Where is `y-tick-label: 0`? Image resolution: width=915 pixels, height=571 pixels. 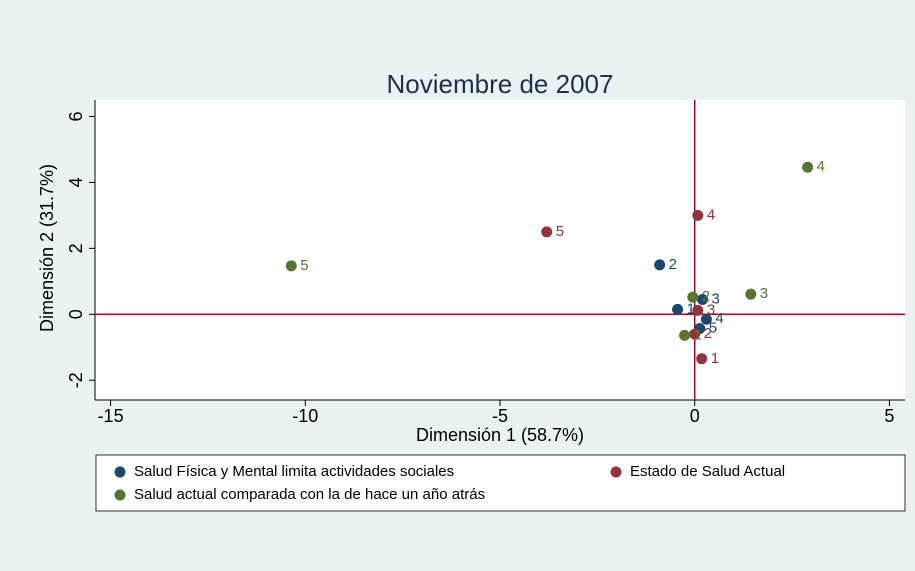
y-tick-label: 0 is located at coordinates (76, 314).